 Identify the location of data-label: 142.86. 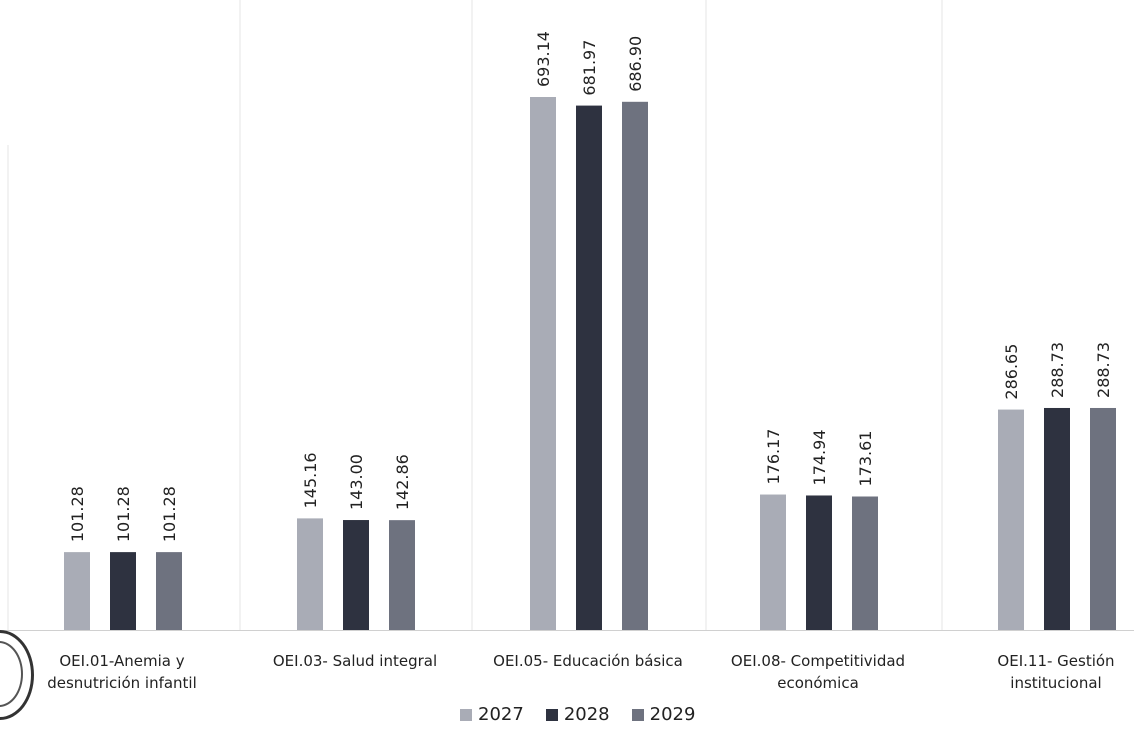
(402, 482).